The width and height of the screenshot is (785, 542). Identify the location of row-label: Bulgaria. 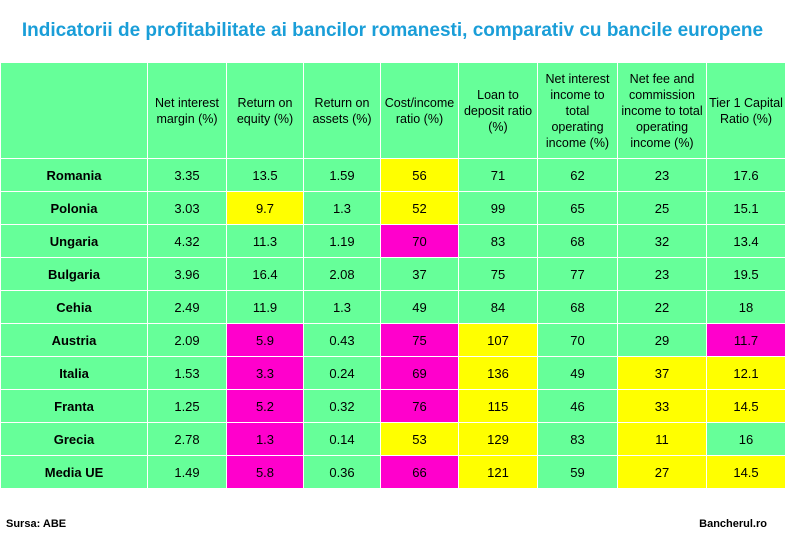
(74, 274).